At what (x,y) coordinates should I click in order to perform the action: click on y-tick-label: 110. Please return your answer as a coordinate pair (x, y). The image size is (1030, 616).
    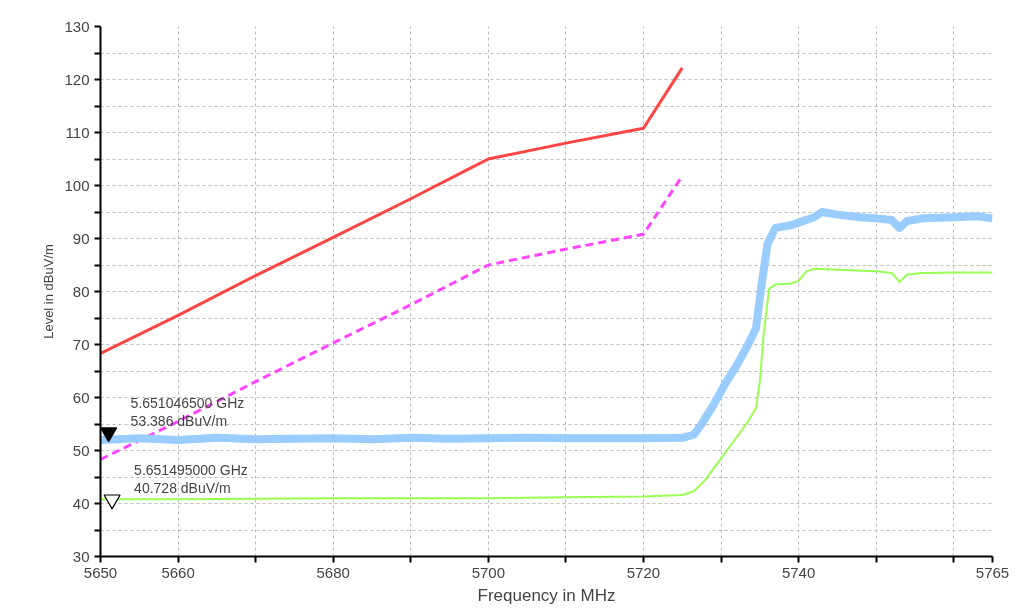
    Looking at the image, I should click on (77, 132).